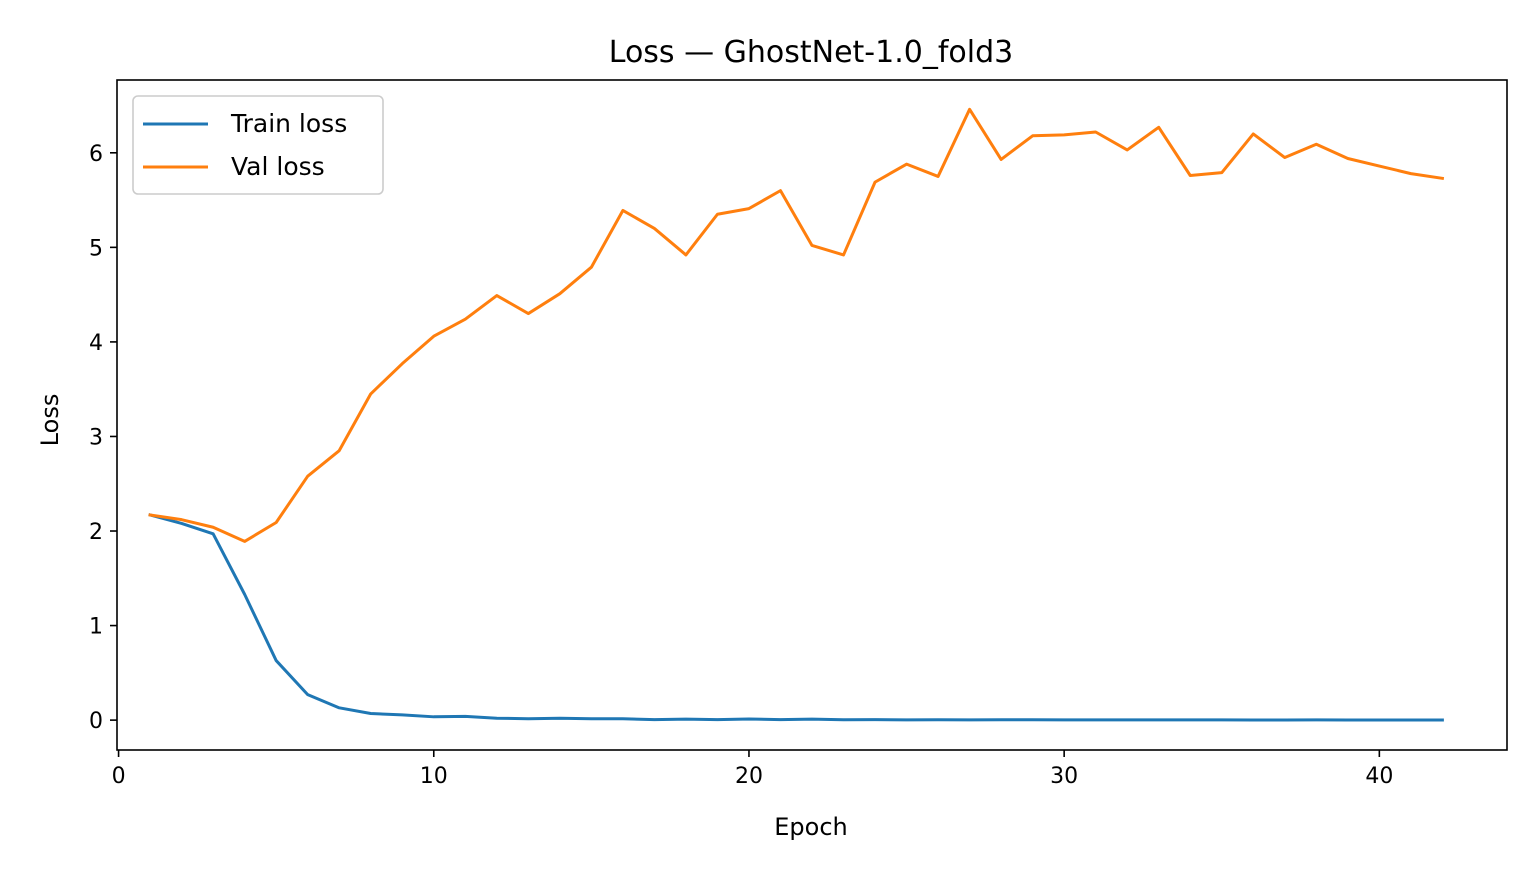 This screenshot has width=1540, height=880. Describe the element at coordinates (50, 420) in the screenshot. I see `y-axis-label: Loss` at that location.